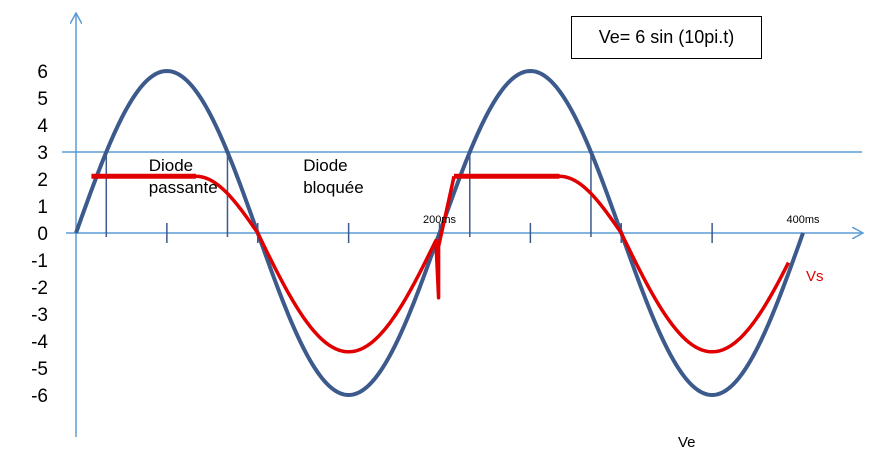 The image size is (890, 466). I want to click on y-tick-label: 0, so click(42, 234).